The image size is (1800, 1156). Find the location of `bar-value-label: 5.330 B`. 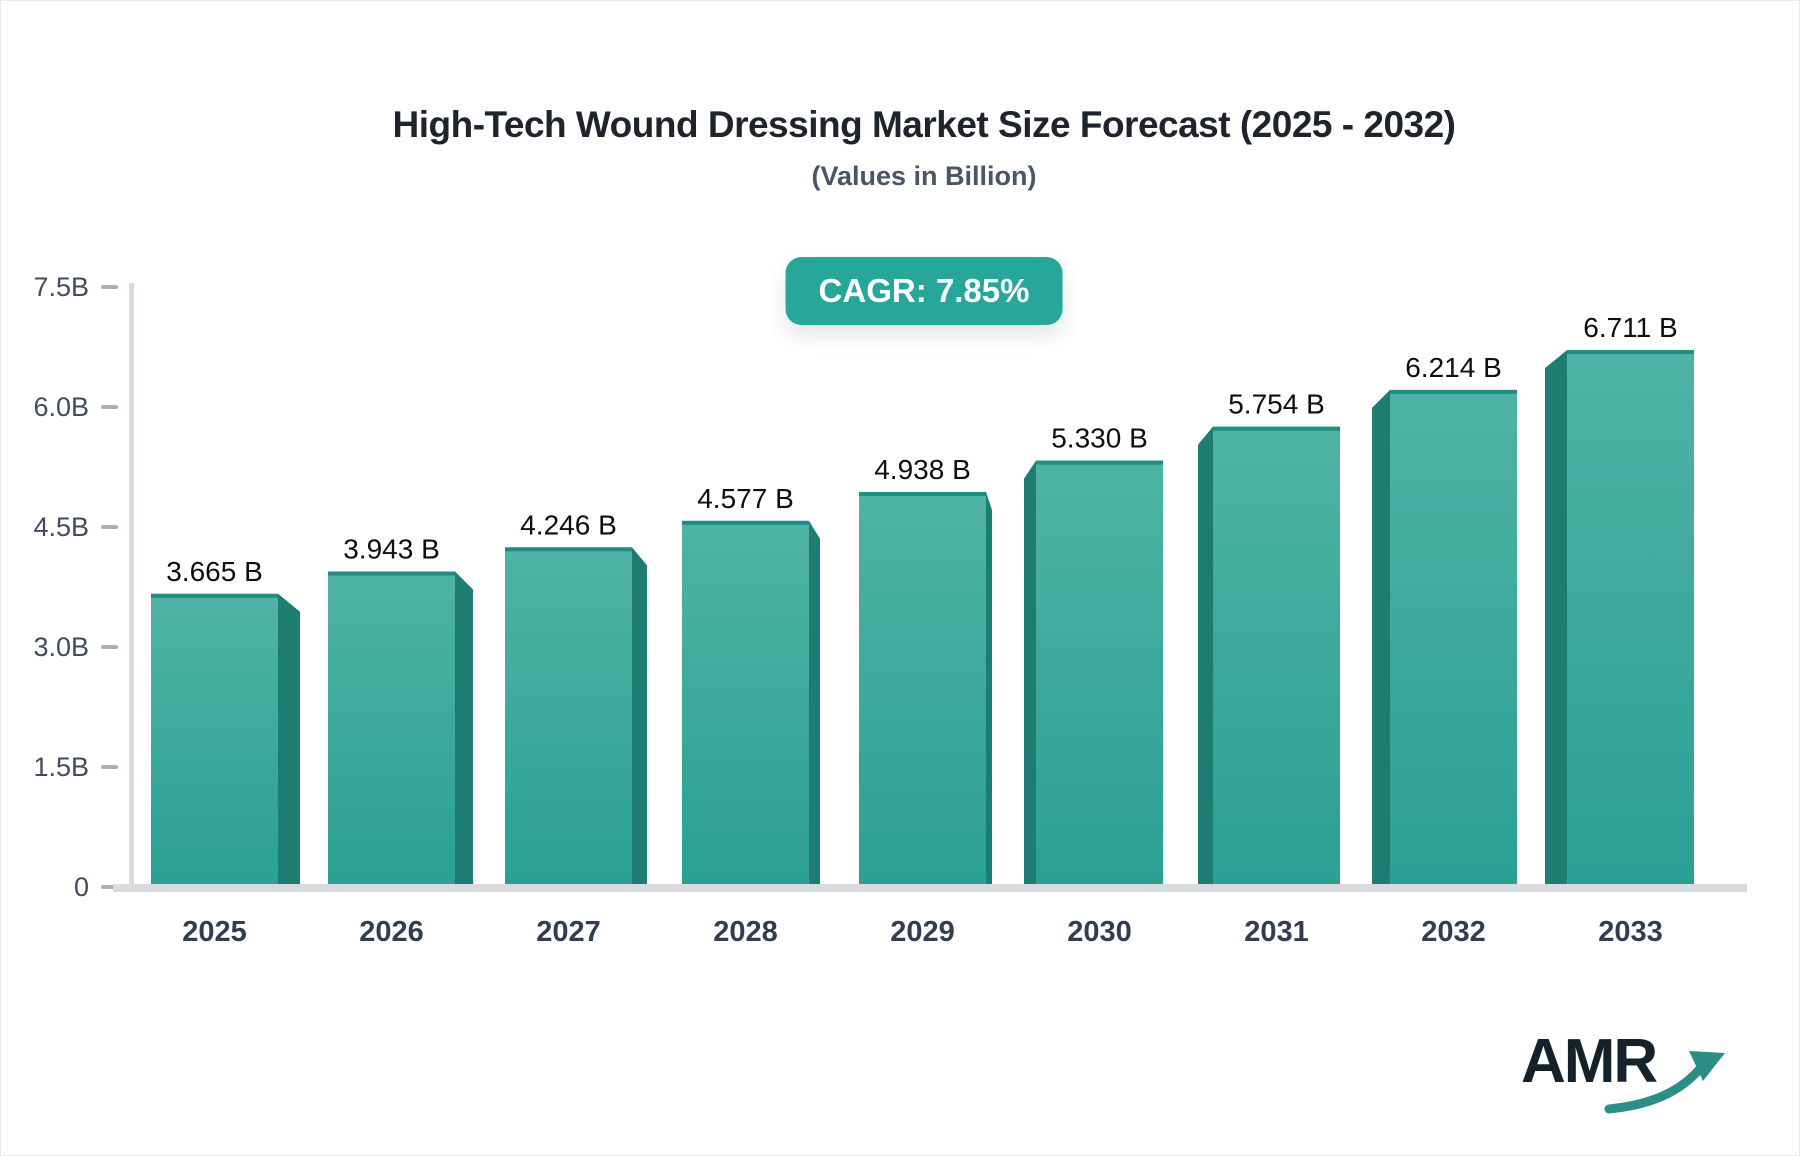

bar-value-label: 5.330 B is located at coordinates (1099, 438).